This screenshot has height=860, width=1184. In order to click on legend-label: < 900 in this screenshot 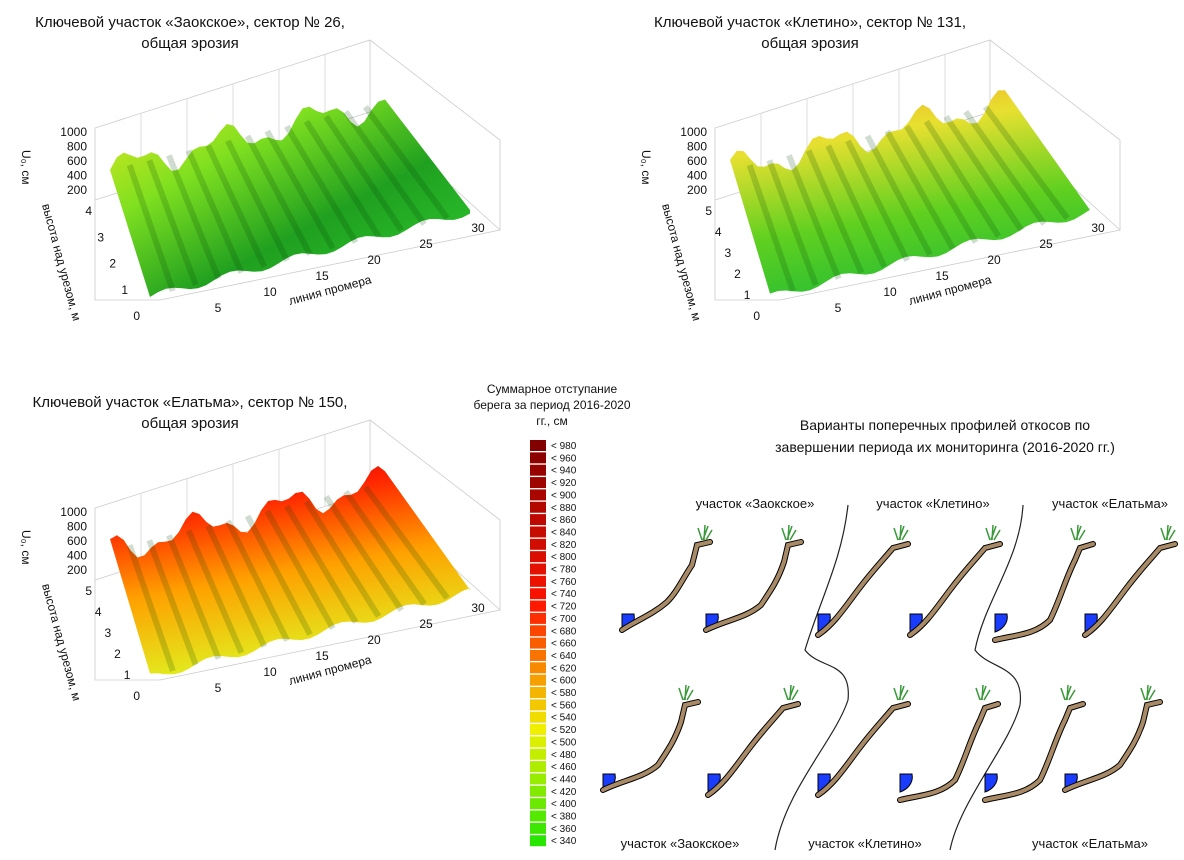, I will do `click(564, 495)`.